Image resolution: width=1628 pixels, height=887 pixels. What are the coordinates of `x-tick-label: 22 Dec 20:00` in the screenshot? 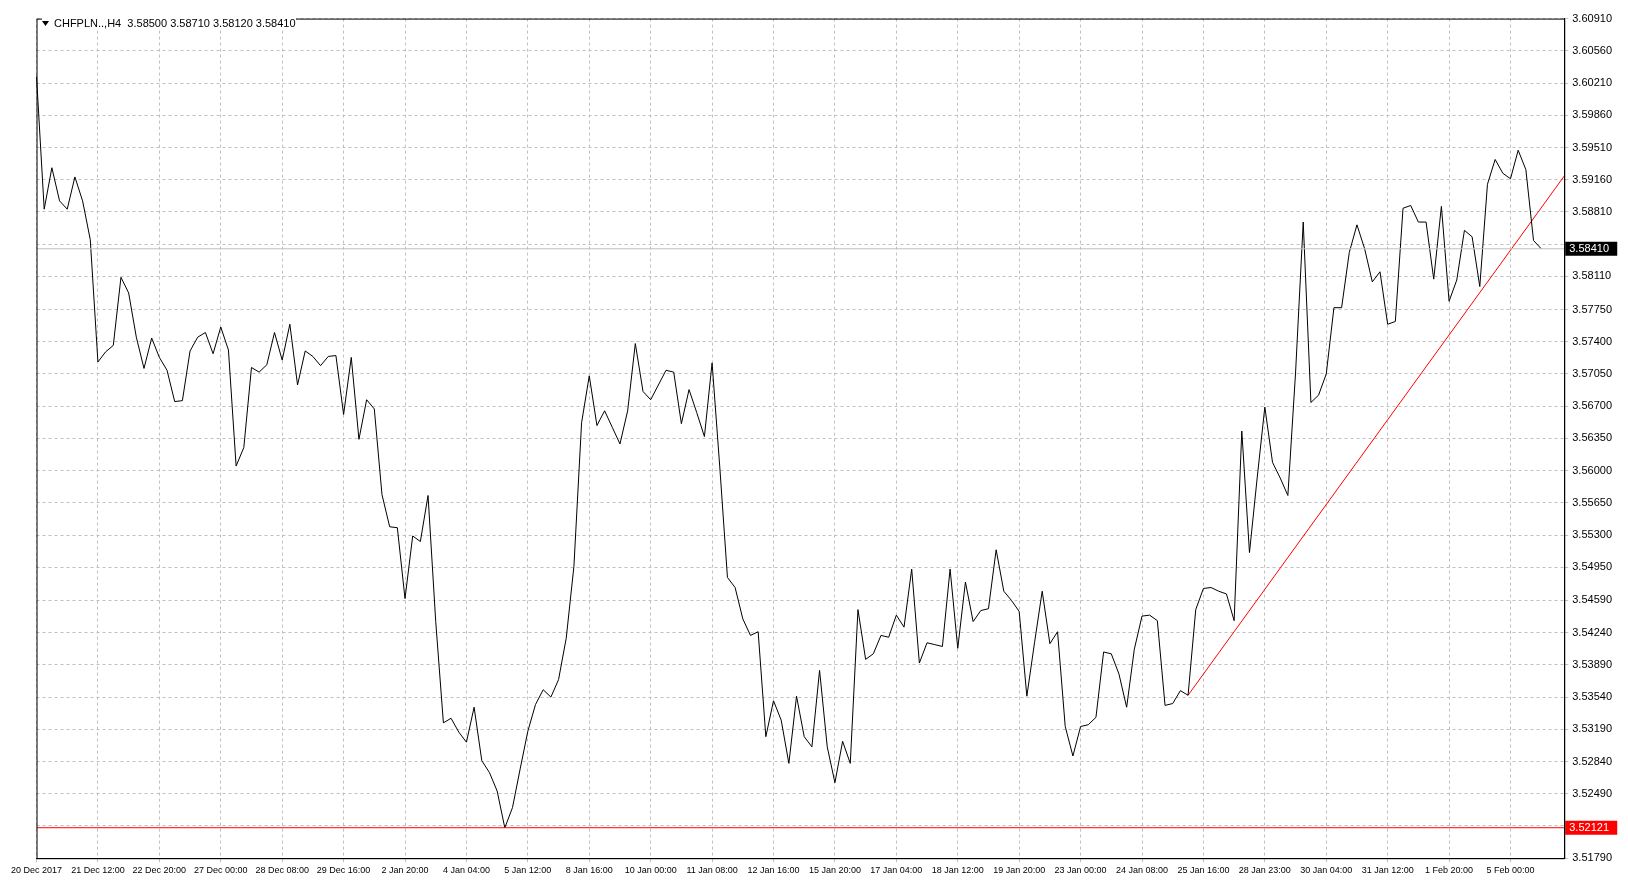 It's located at (159, 870).